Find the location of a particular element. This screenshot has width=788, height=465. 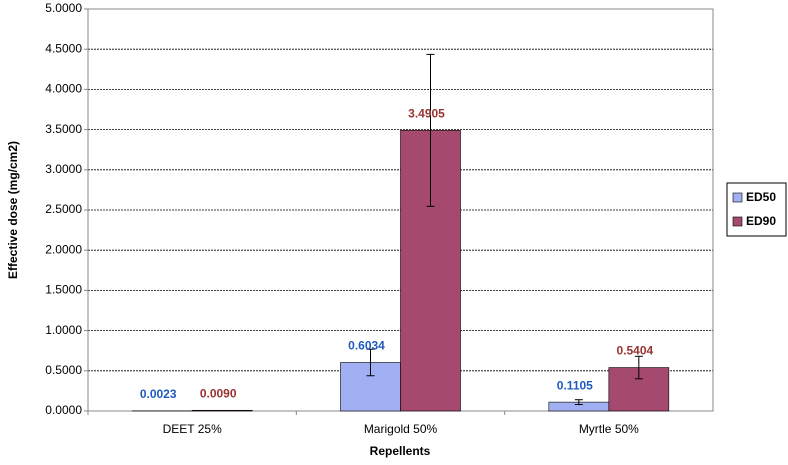

y-axis-label: Effective dose (mg/cm2) is located at coordinates (13, 210).